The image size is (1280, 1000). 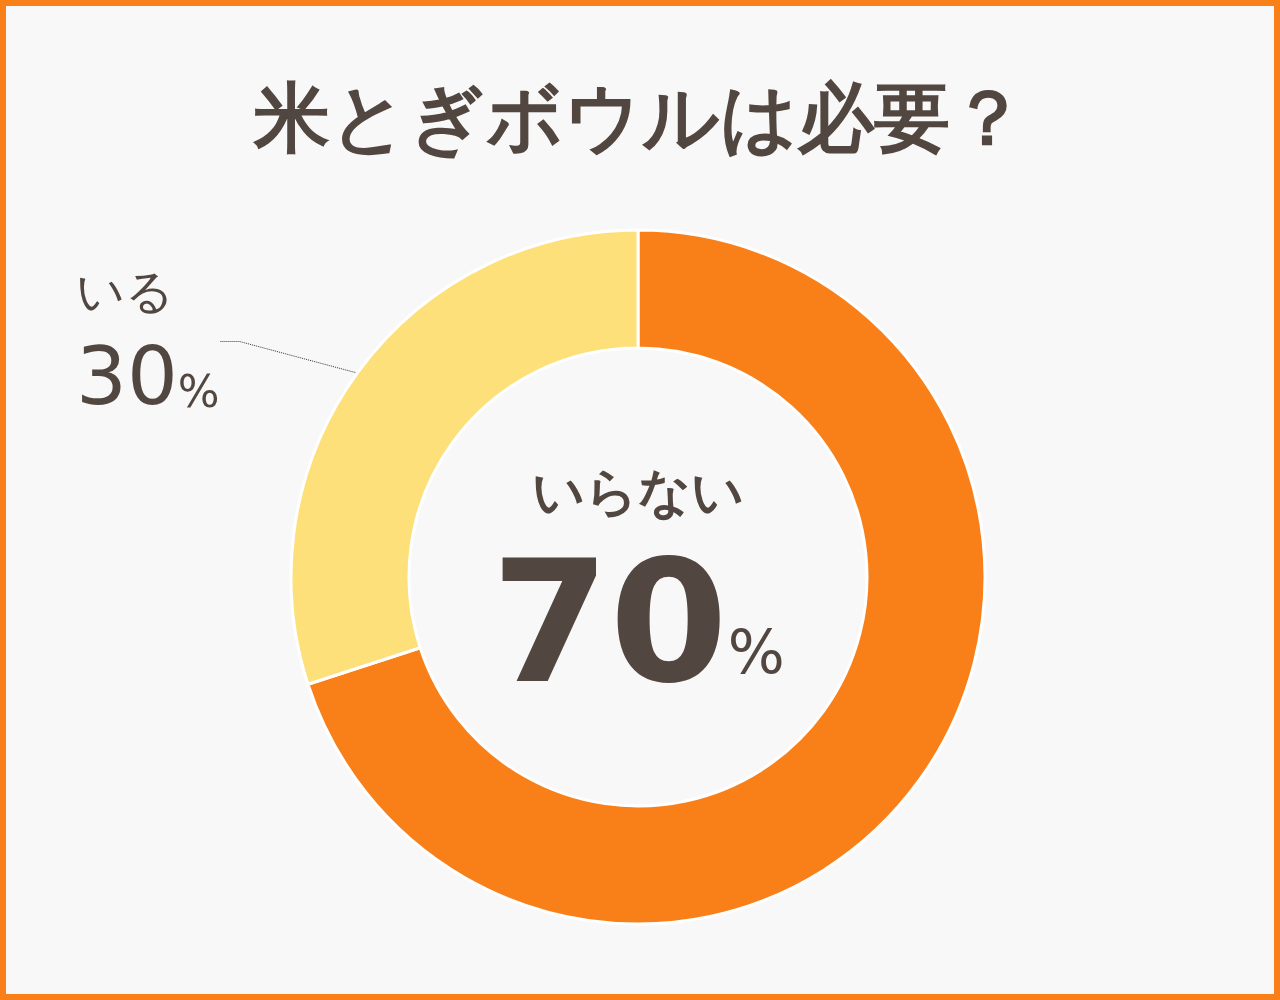 I want to click on chart-title: 米とぎボウルは必要？, so click(x=639, y=117).